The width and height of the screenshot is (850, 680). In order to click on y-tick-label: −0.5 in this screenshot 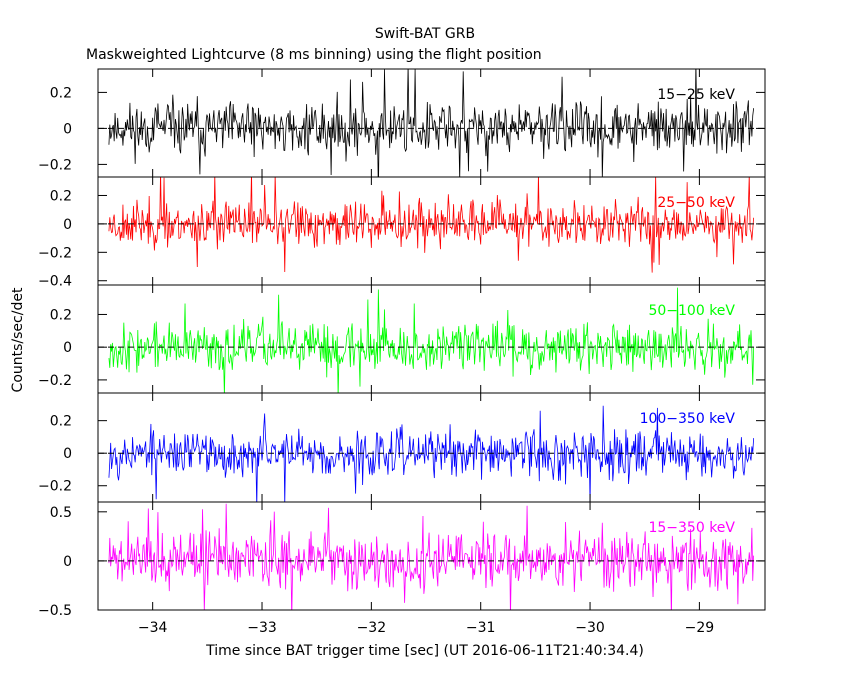, I will do `click(55, 611)`.